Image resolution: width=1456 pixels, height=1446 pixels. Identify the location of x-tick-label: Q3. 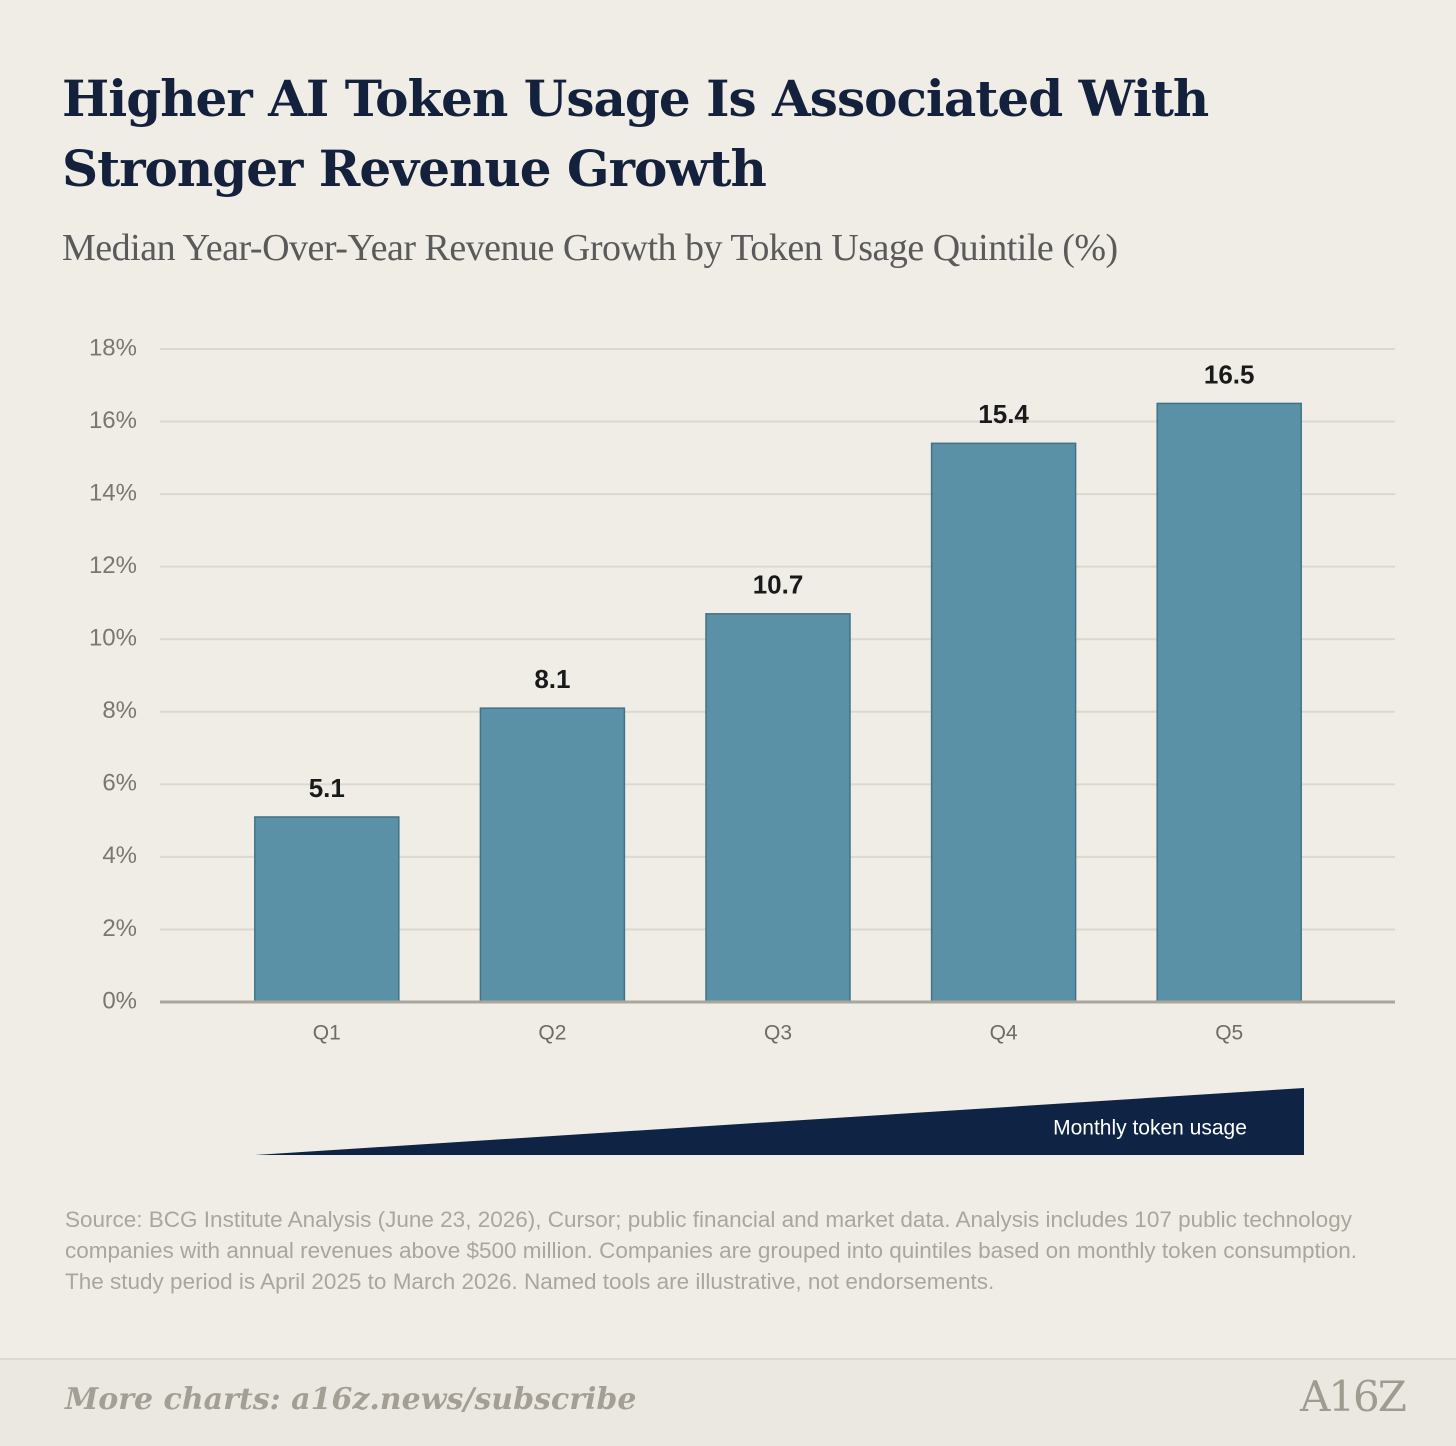
(778, 1033).